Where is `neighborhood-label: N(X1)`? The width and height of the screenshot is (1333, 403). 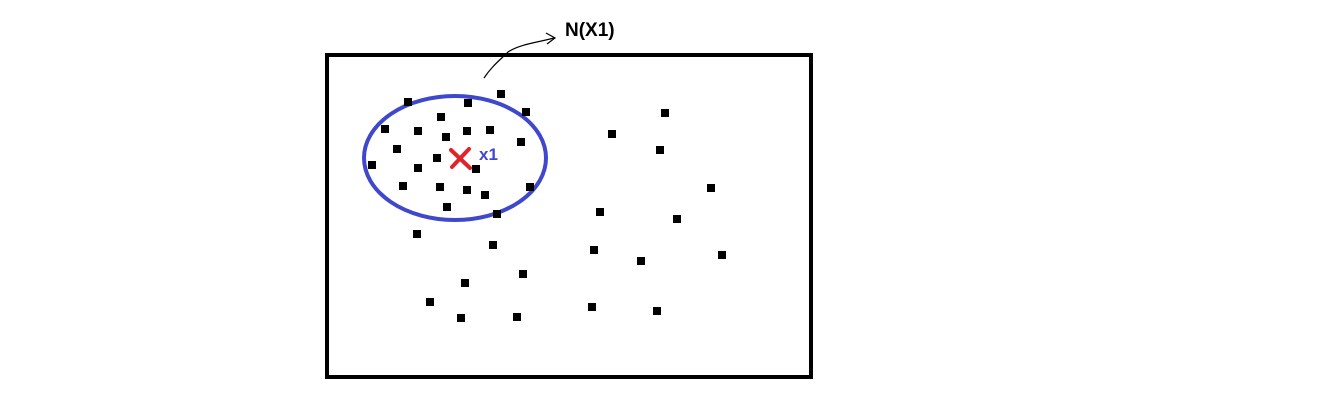
neighborhood-label: N(X1) is located at coordinates (590, 30).